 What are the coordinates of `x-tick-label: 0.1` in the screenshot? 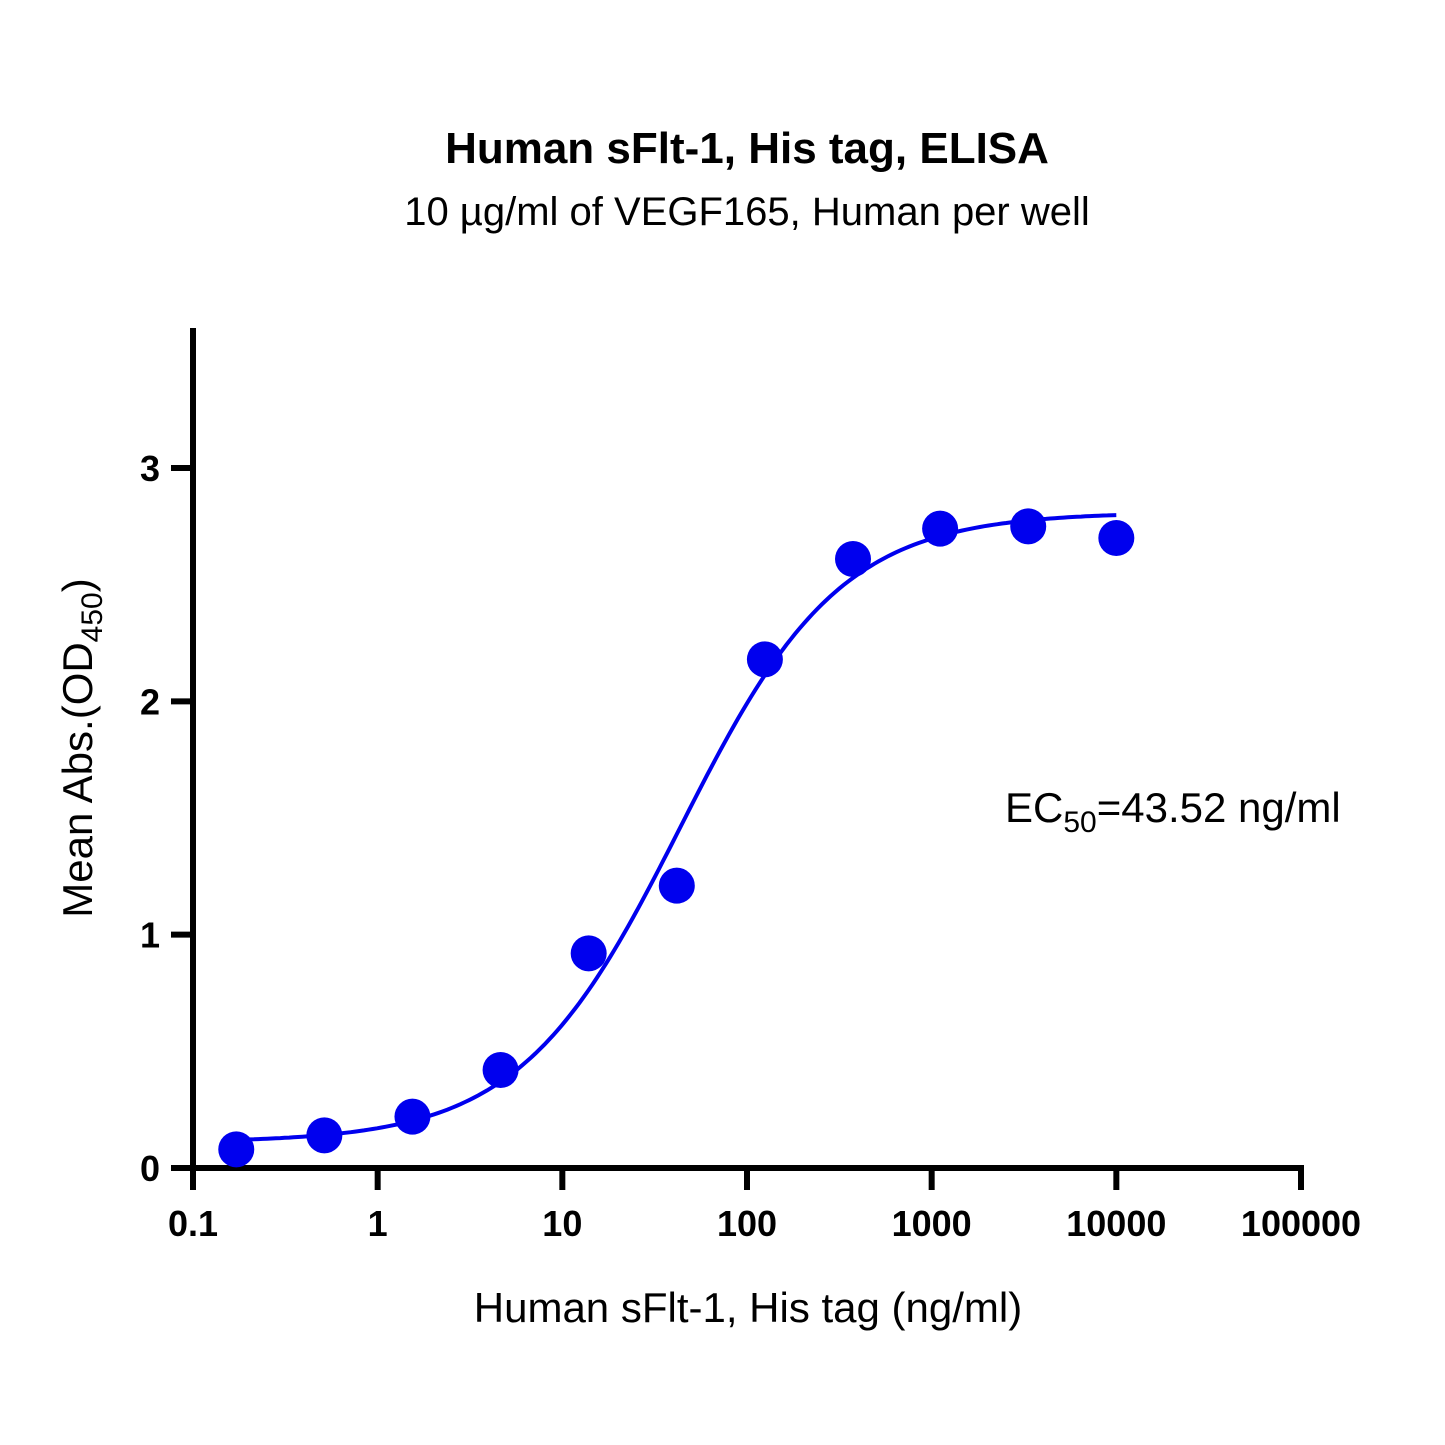 It's located at (193, 1223).